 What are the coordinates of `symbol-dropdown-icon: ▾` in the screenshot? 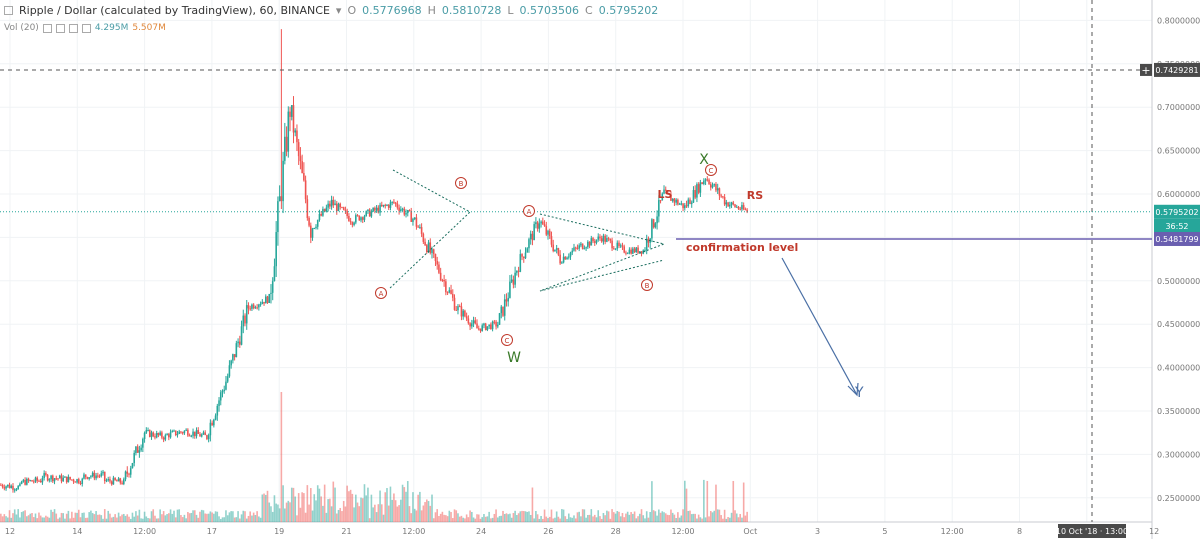 It's located at (338, 10).